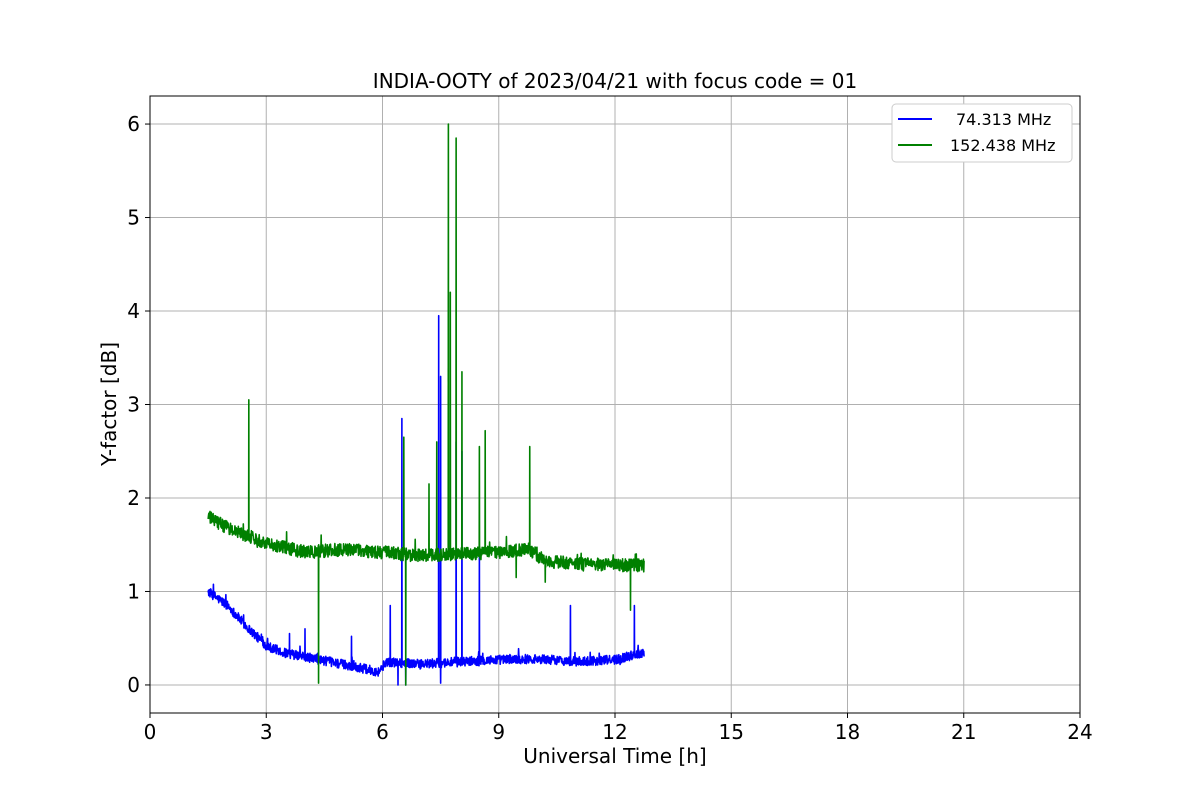 The width and height of the screenshot is (1200, 800). What do you see at coordinates (133, 685) in the screenshot?
I see `y-tick-label: 0` at bounding box center [133, 685].